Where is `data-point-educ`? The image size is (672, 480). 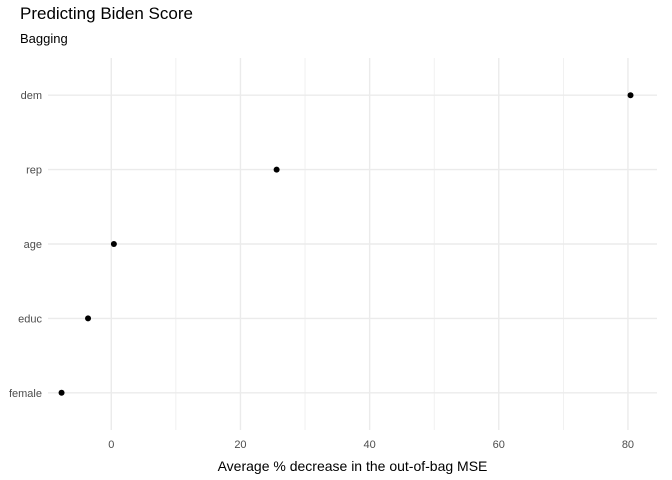 data-point-educ is located at coordinates (88, 318).